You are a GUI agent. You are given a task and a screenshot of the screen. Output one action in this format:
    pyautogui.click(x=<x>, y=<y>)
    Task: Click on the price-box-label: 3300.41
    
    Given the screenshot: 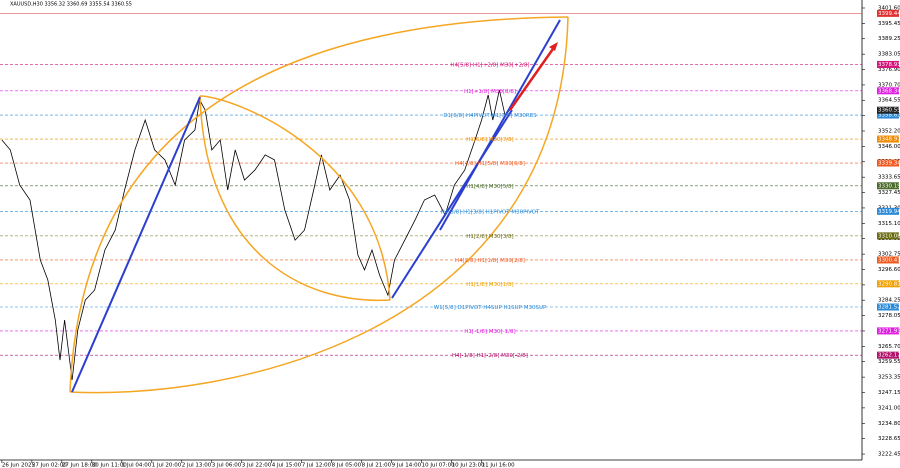 What is the action you would take?
    pyautogui.click(x=889, y=260)
    